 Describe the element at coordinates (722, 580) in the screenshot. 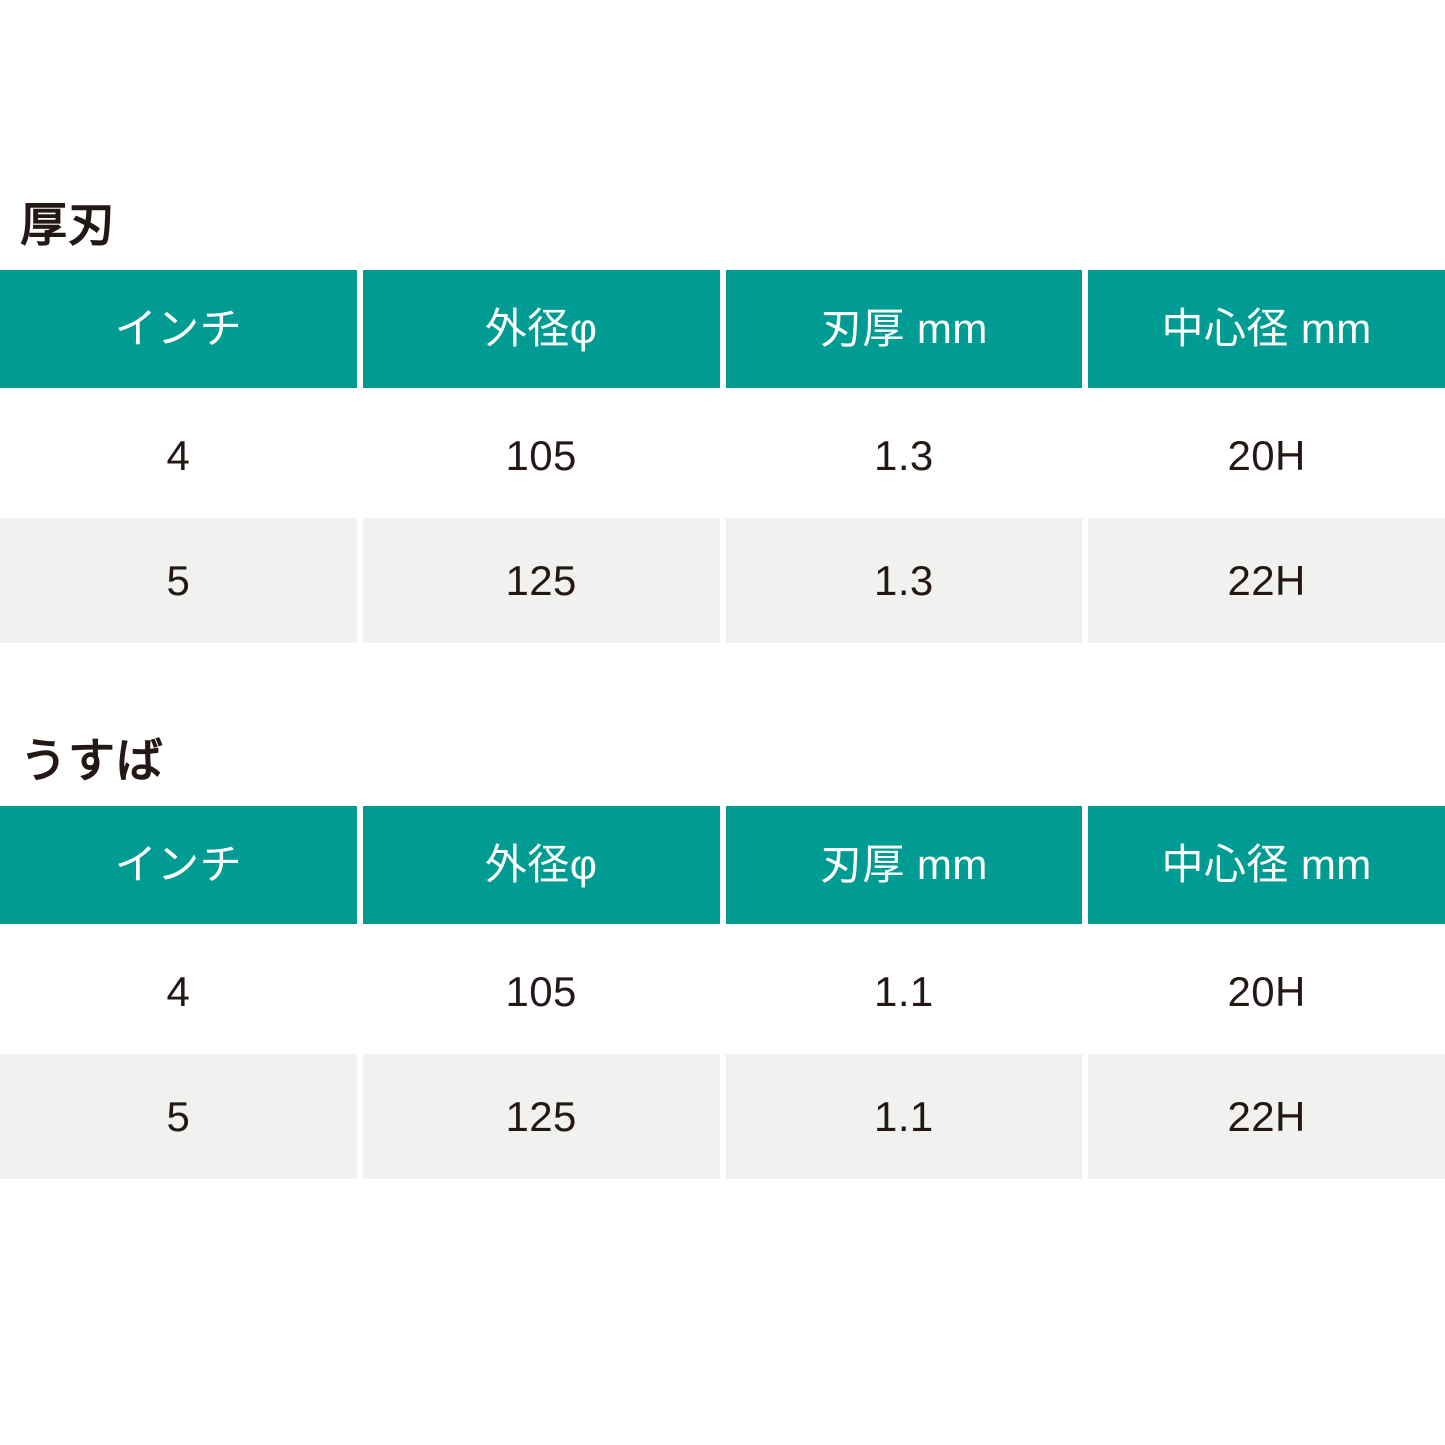

I see `table-row: 5 125 1.3 22H` at that location.